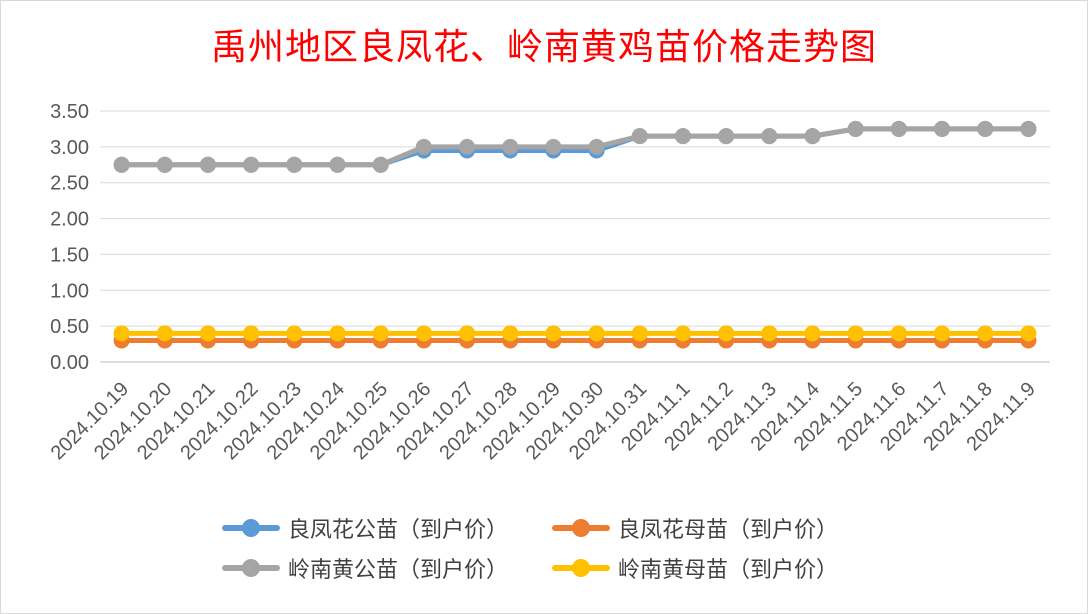 Image resolution: width=1088 pixels, height=614 pixels. Describe the element at coordinates (69, 184) in the screenshot. I see `y-tick-label: 2.50` at that location.